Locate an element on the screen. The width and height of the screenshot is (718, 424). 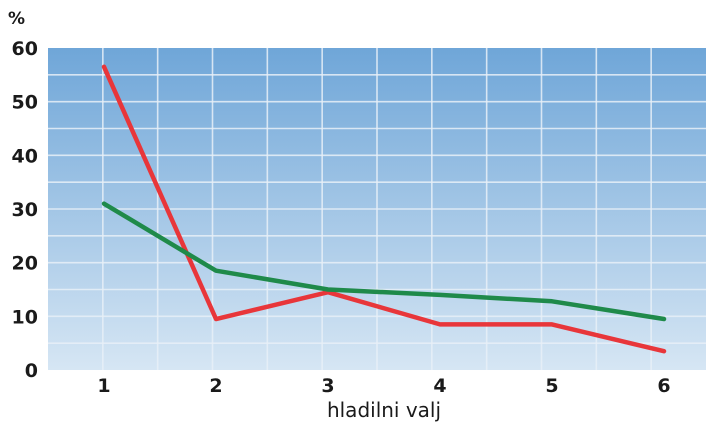
y-tick-label: 40 is located at coordinates (25, 156).